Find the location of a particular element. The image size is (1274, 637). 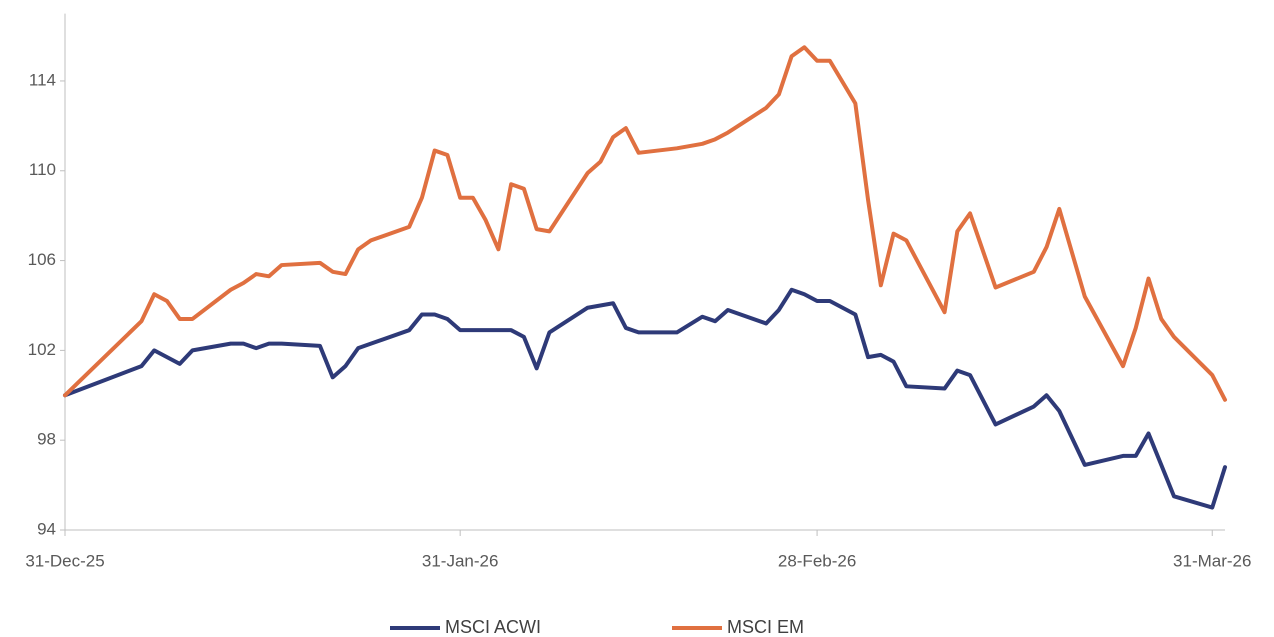

y-tick-label: 114 is located at coordinates (42, 79).